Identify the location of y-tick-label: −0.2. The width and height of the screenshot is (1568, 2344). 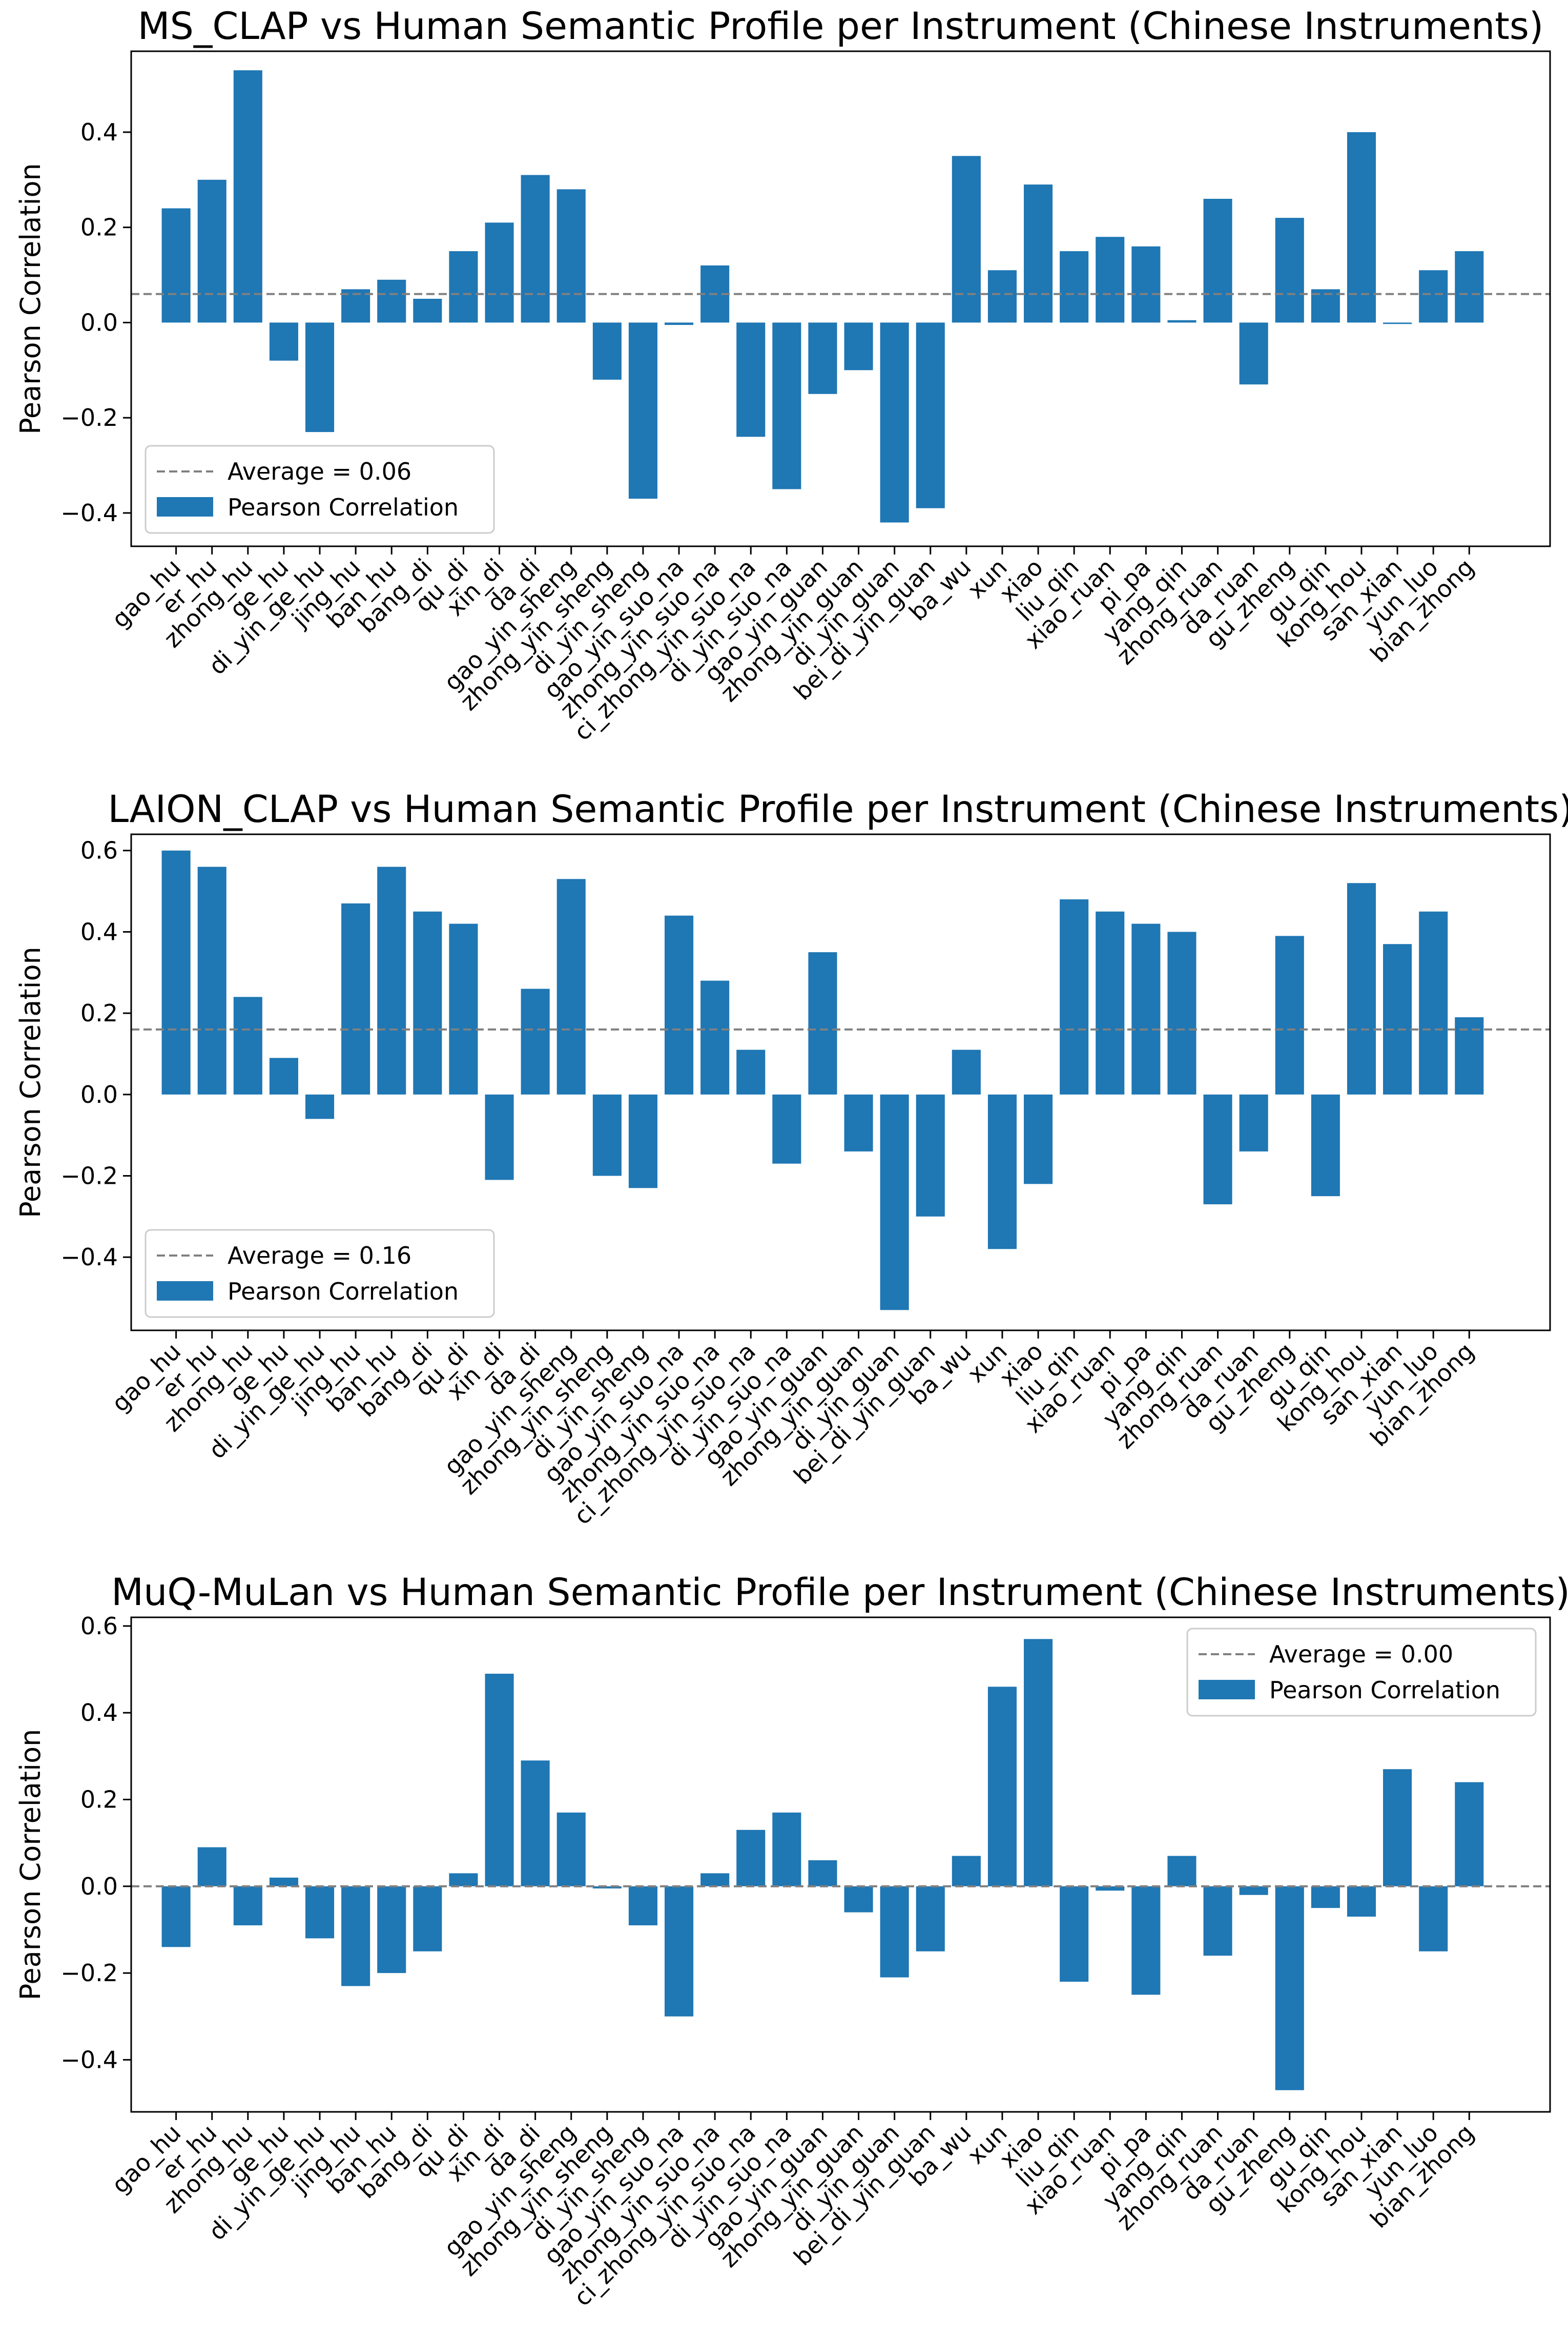
(89, 1973).